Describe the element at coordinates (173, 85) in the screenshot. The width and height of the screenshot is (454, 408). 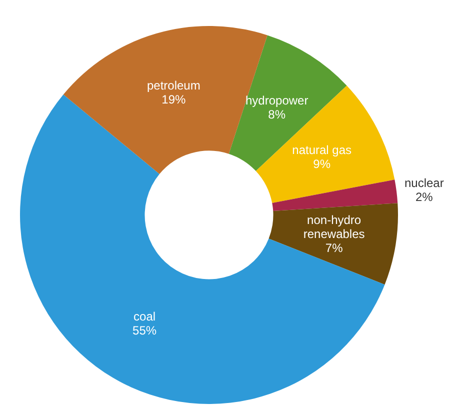
I see `slice-label: petroleum` at that location.